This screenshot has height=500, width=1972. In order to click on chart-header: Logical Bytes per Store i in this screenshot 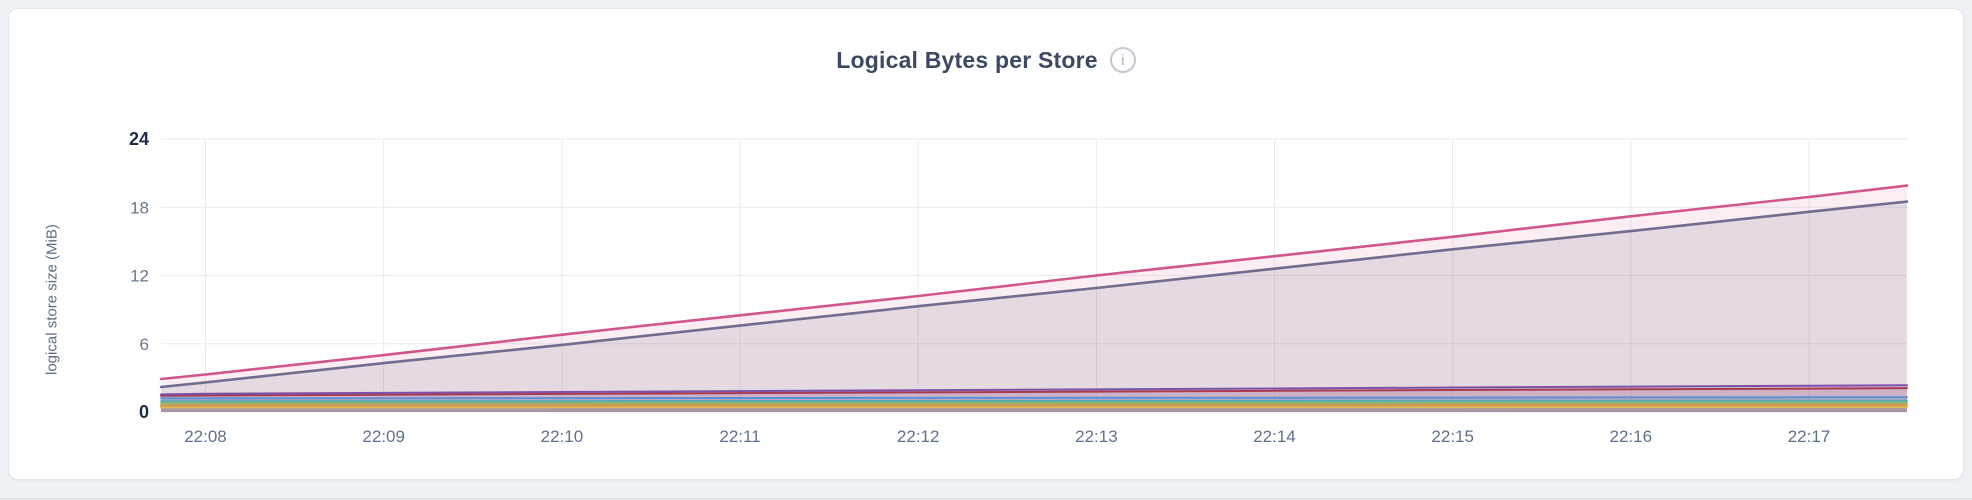, I will do `click(986, 44)`.